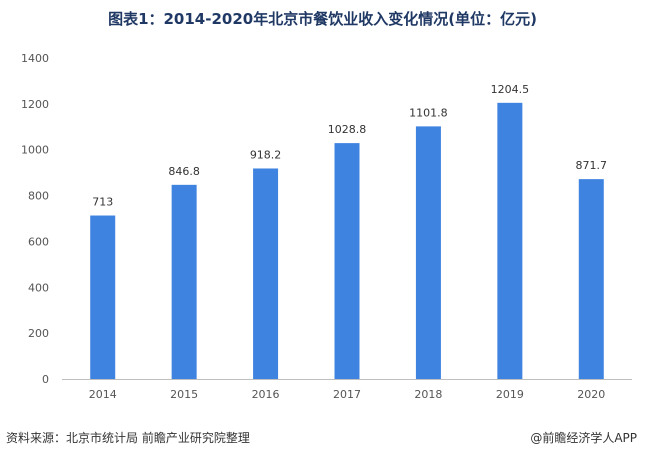  What do you see at coordinates (428, 252) in the screenshot?
I see `bar-2018` at bounding box center [428, 252].